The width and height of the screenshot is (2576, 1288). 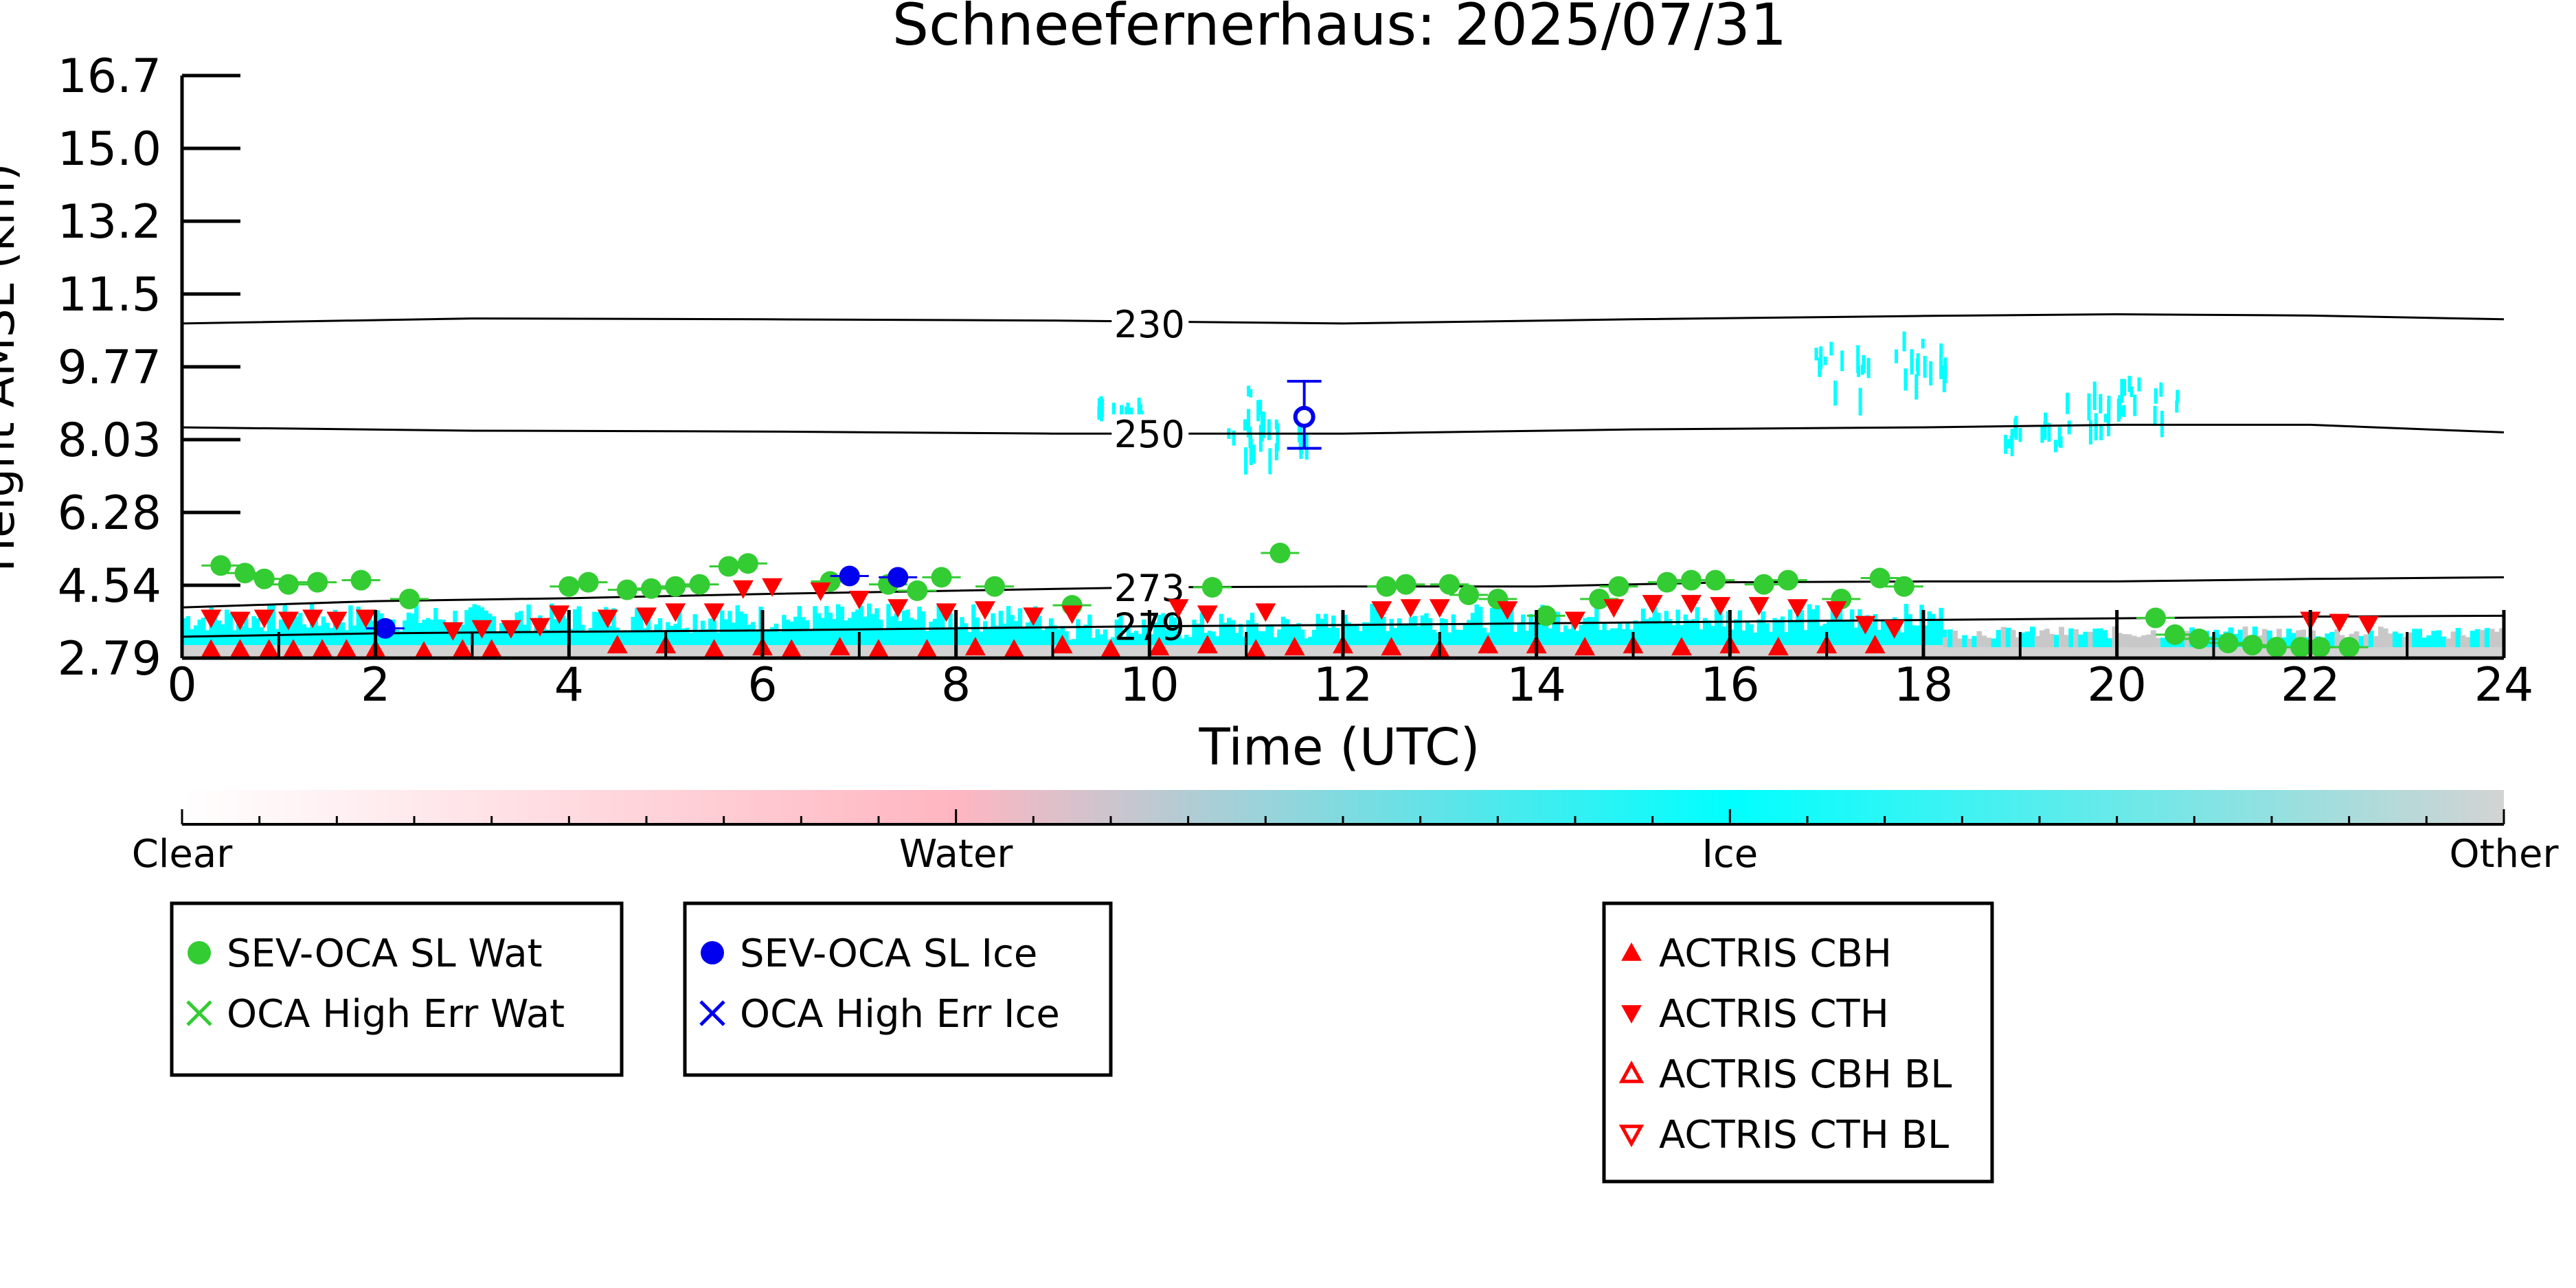 What do you see at coordinates (879, 1014) in the screenshot?
I see `legend-entry: OCA High Err Ice` at bounding box center [879, 1014].